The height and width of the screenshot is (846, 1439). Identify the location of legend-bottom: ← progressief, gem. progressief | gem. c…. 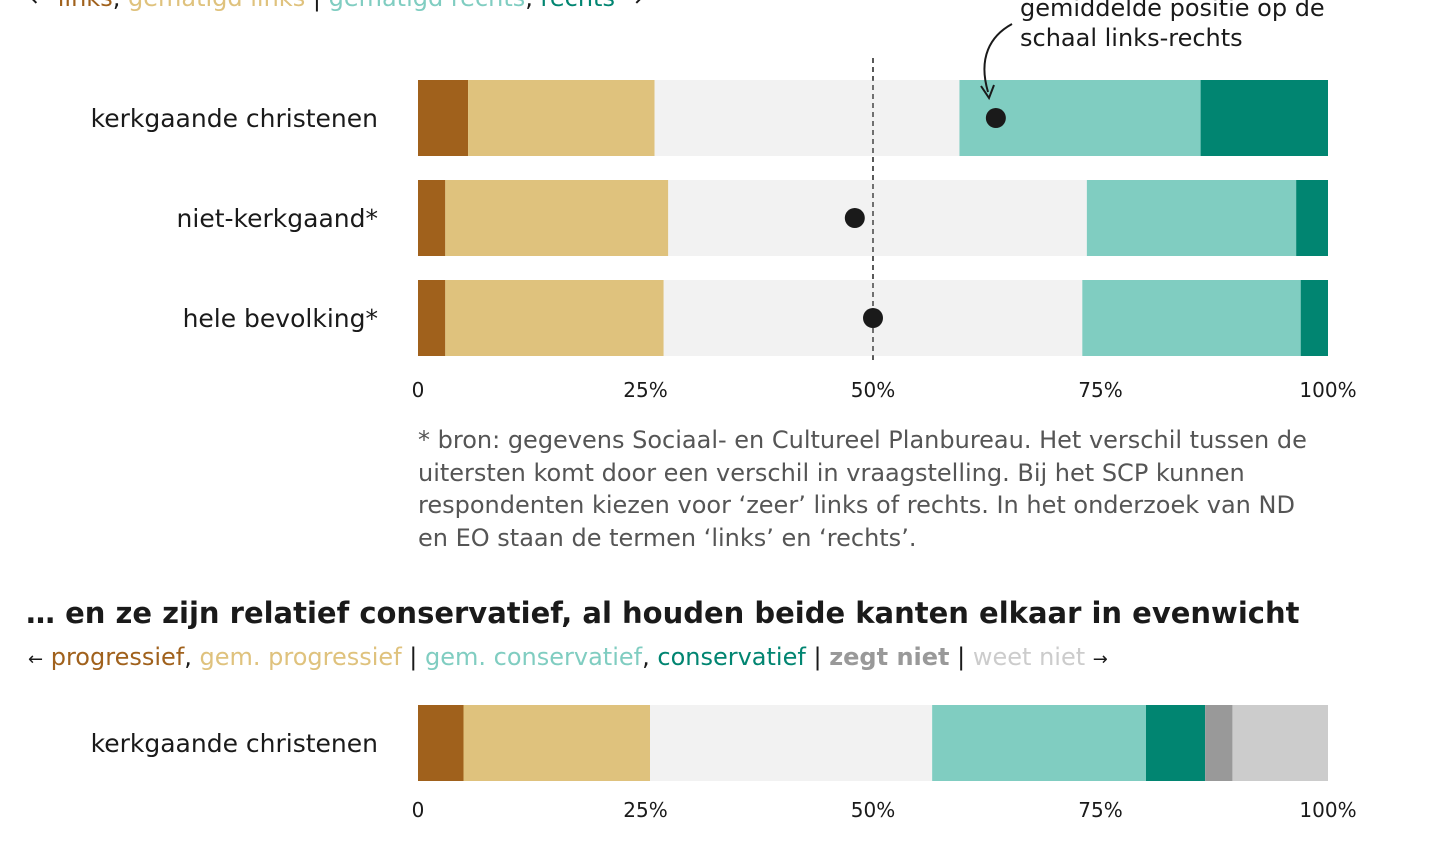
(568, 657).